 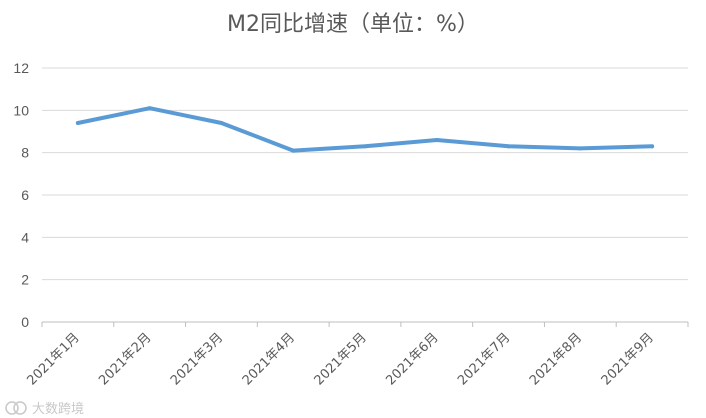 I want to click on watermark-logo-icon, so click(x=16, y=408).